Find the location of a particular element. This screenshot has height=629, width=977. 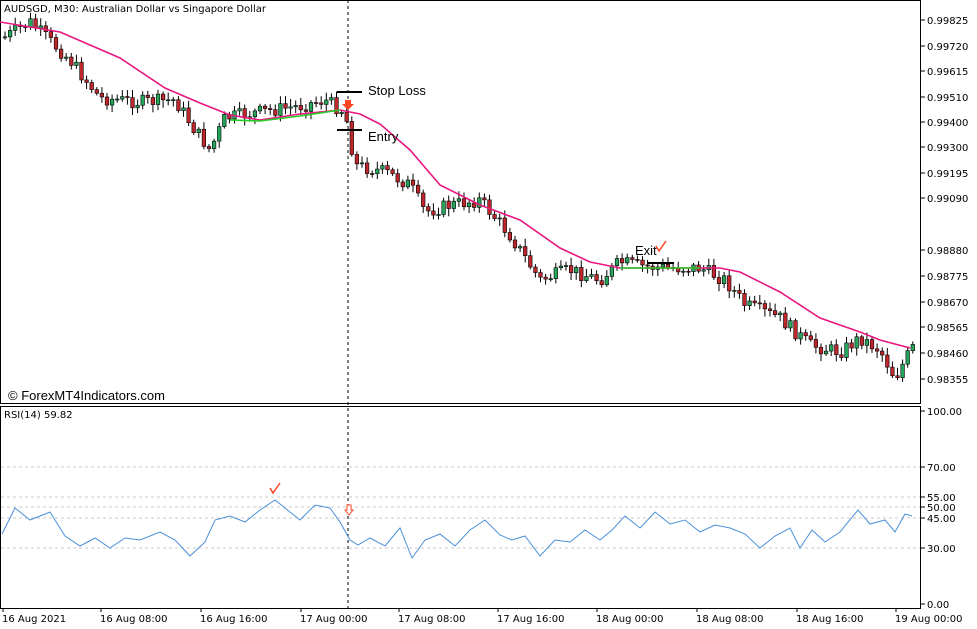

exit-checkmark-icon is located at coordinates (661, 246).